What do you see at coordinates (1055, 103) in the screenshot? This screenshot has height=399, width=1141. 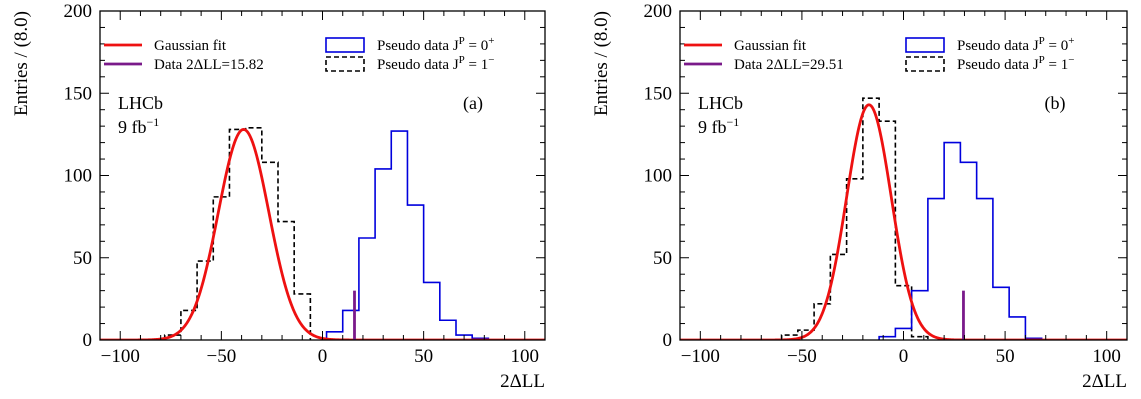 I see `panel-label: (b)` at bounding box center [1055, 103].